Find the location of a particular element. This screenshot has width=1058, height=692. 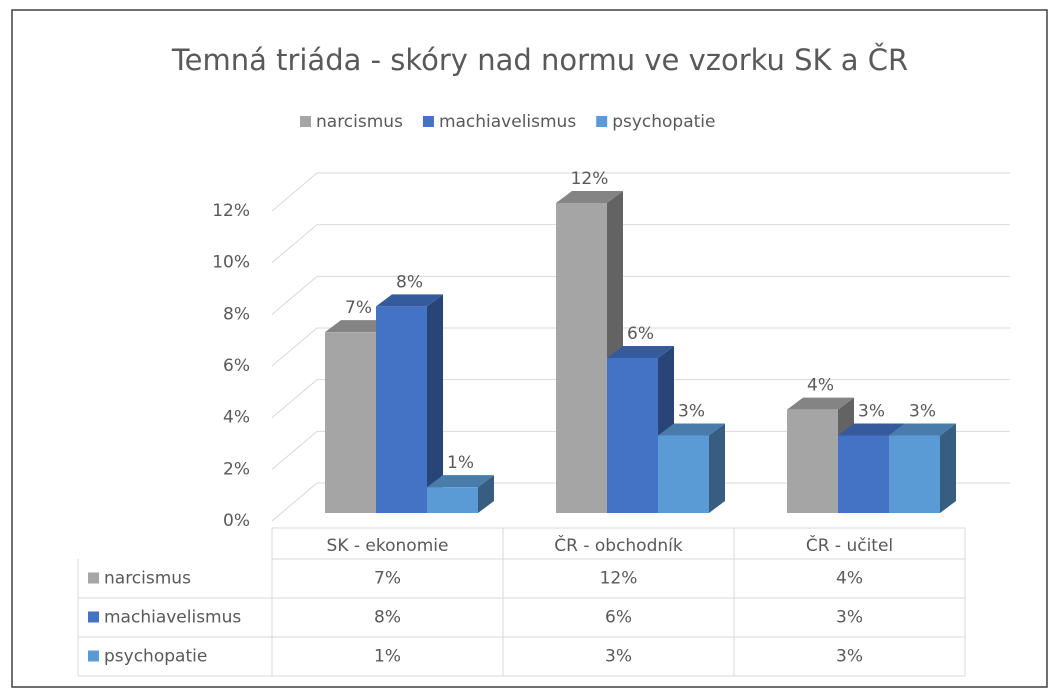

y-tick-label: 4% is located at coordinates (236, 418).